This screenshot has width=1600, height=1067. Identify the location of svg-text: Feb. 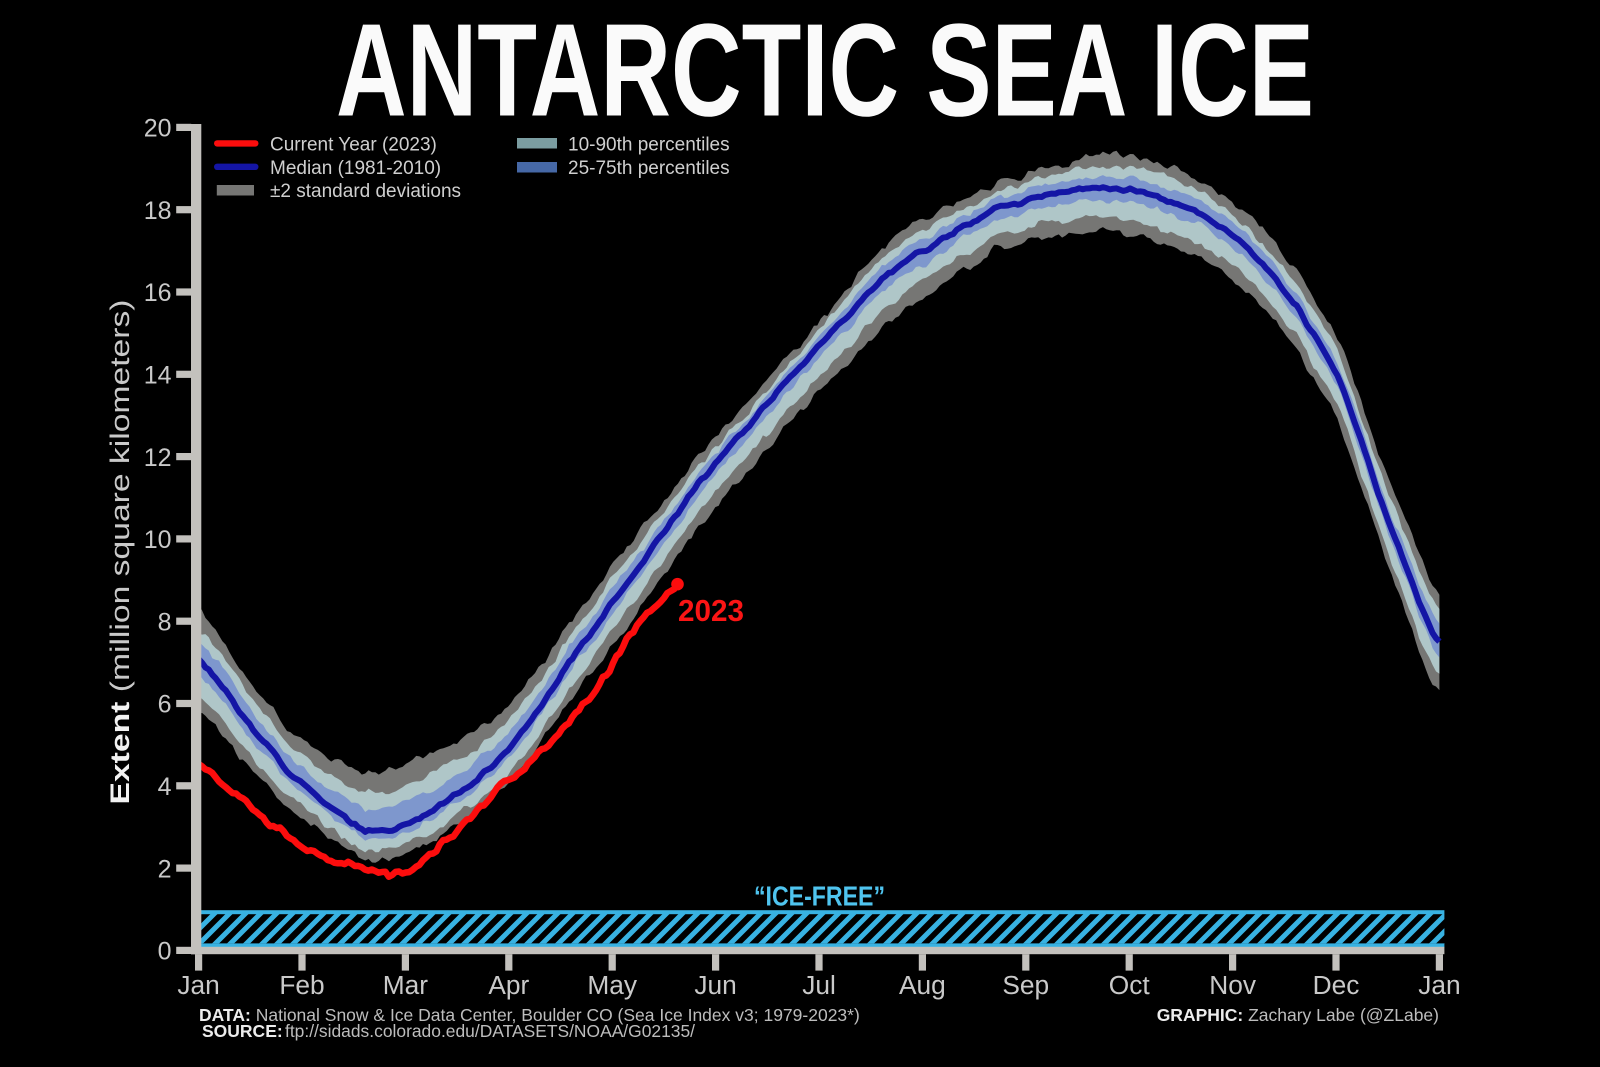
(301, 985).